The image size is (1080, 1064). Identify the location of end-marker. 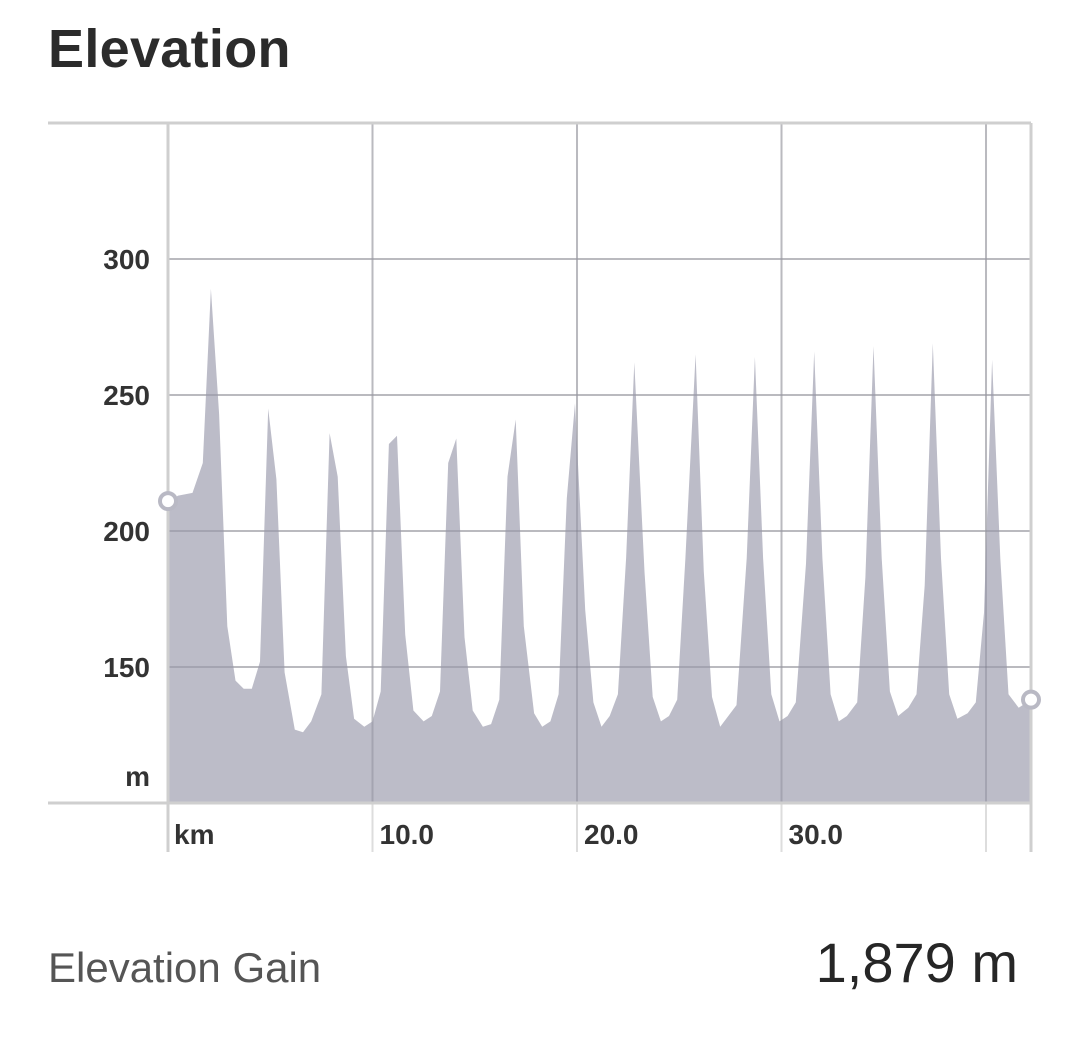
(1031, 699).